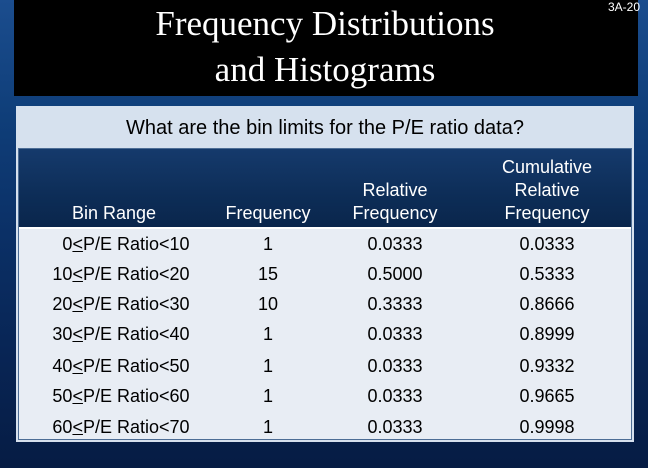 The width and height of the screenshot is (648, 468). I want to click on header-relative-line-1: Relative, so click(395, 190).